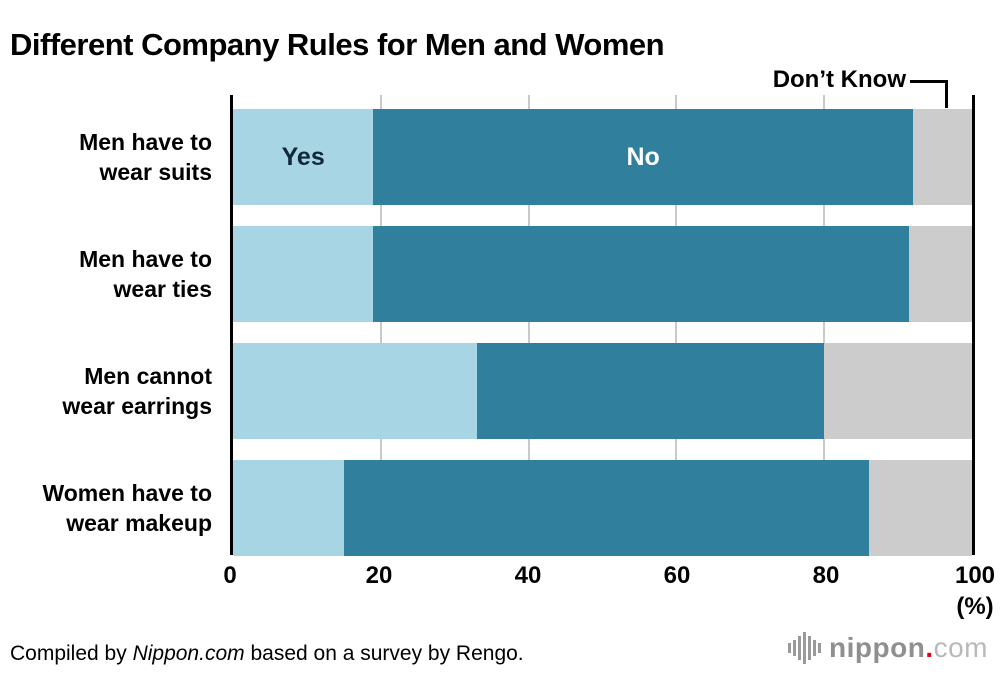 Image resolution: width=1000 pixels, height=676 pixels. What do you see at coordinates (609, 597) in the screenshot?
I see `x-axis: 0 20 40 60 80 100 (%)` at bounding box center [609, 597].